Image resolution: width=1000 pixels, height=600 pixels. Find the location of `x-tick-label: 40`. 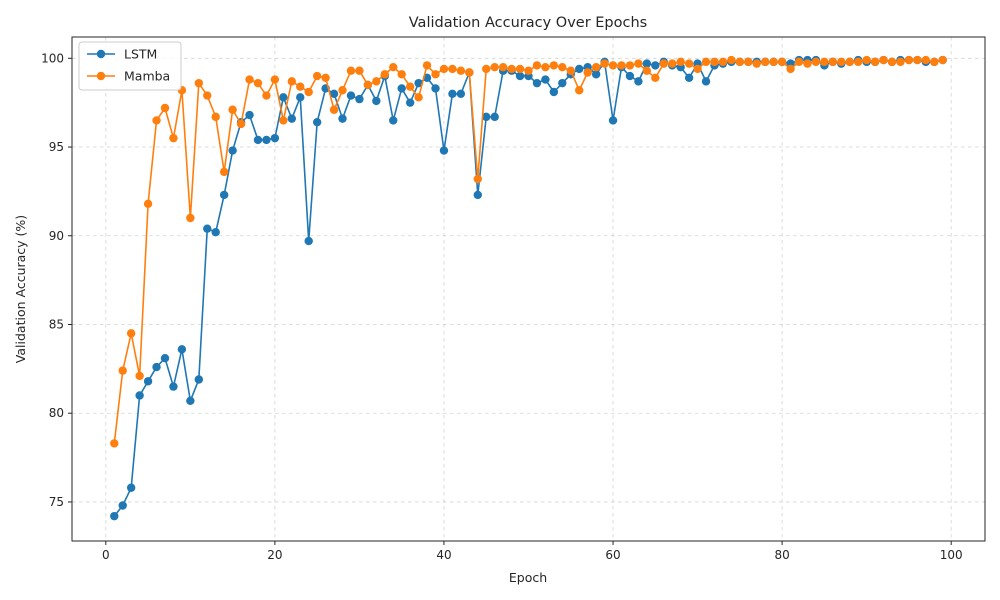

x-tick-label: 40 is located at coordinates (443, 555).